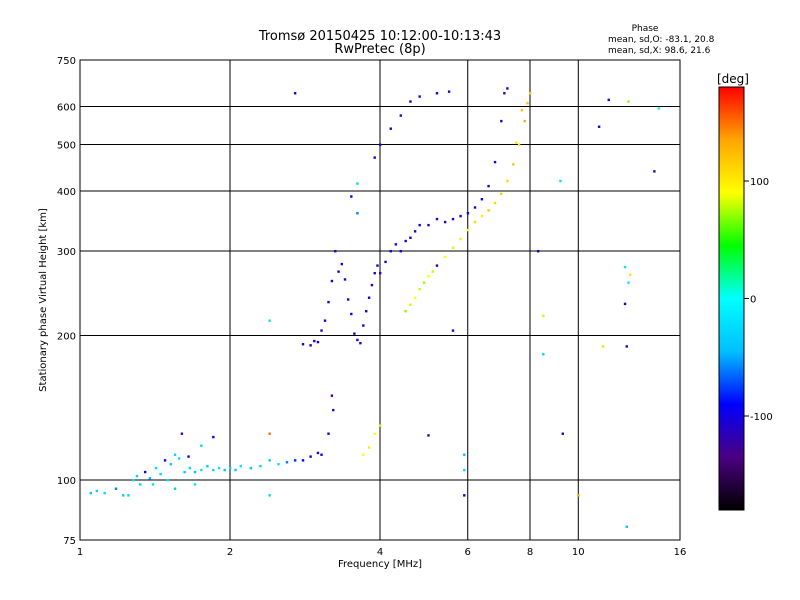 This screenshot has width=800, height=600. What do you see at coordinates (468, 552) in the screenshot?
I see `x-tick-label: 6` at bounding box center [468, 552].